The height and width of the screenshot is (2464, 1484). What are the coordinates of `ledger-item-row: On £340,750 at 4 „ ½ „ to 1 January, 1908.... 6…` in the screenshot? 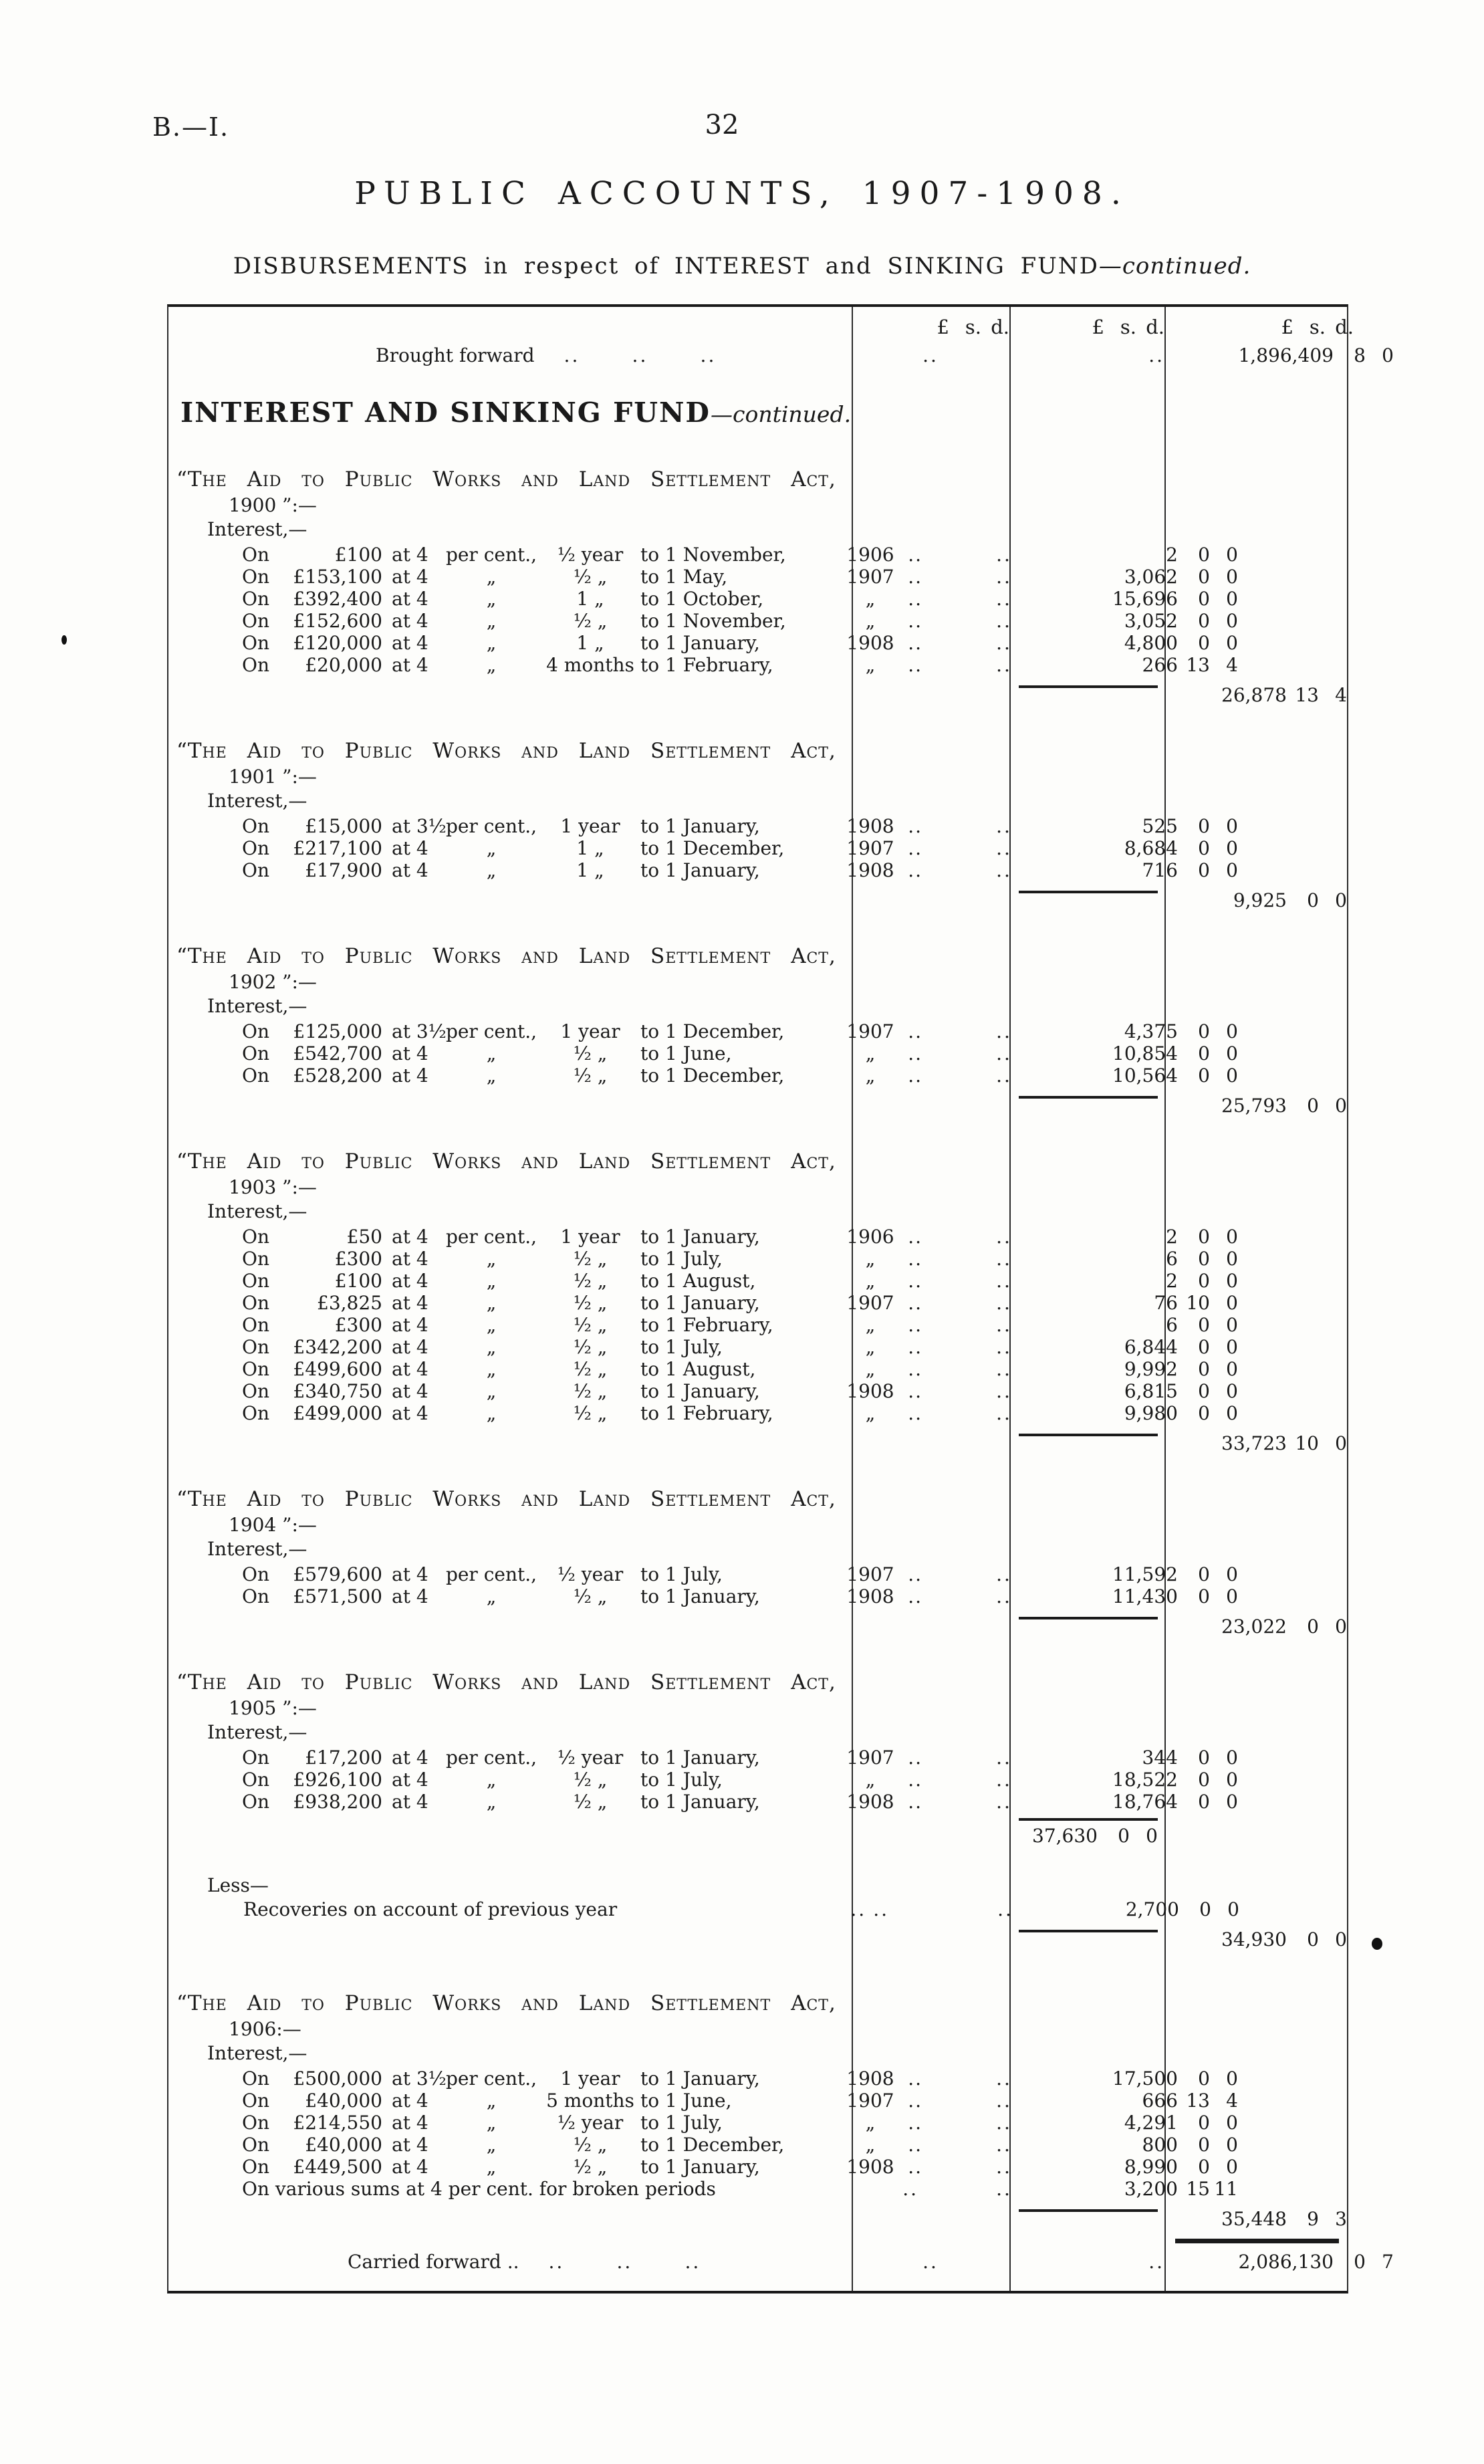 It's located at (757, 1391).